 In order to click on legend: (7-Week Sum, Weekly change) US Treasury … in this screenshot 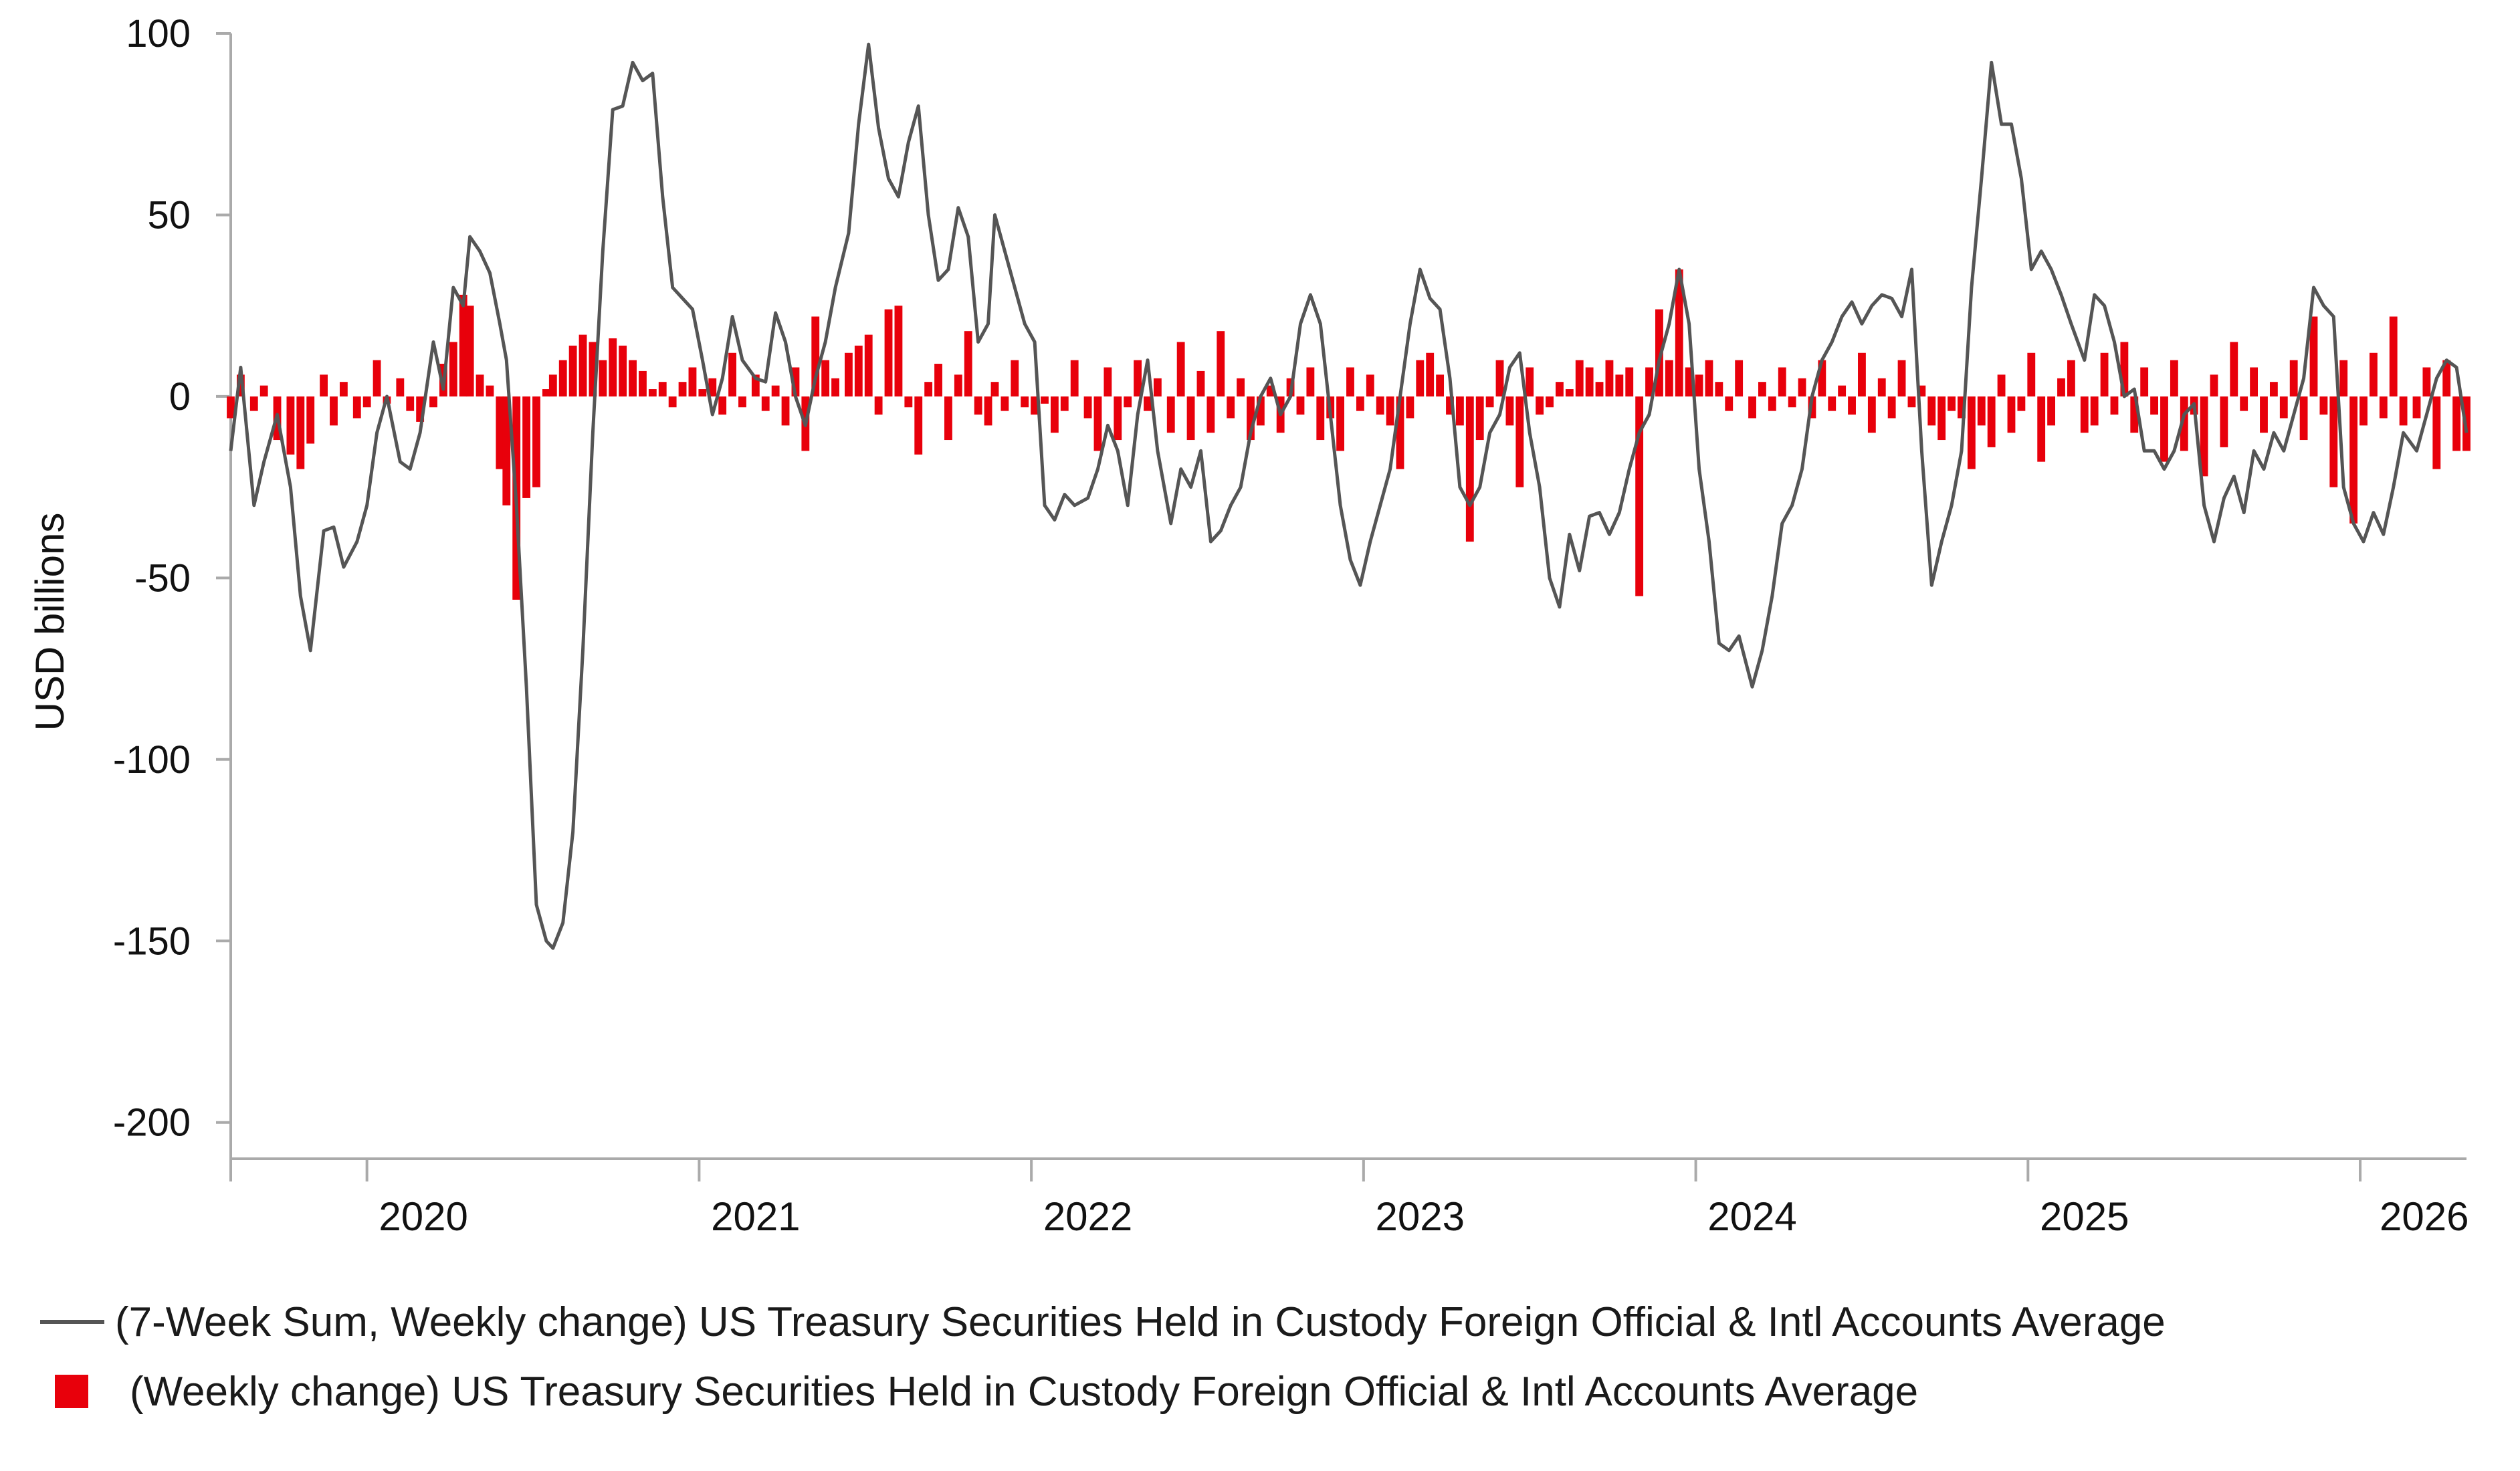, I will do `click(1103, 1356)`.